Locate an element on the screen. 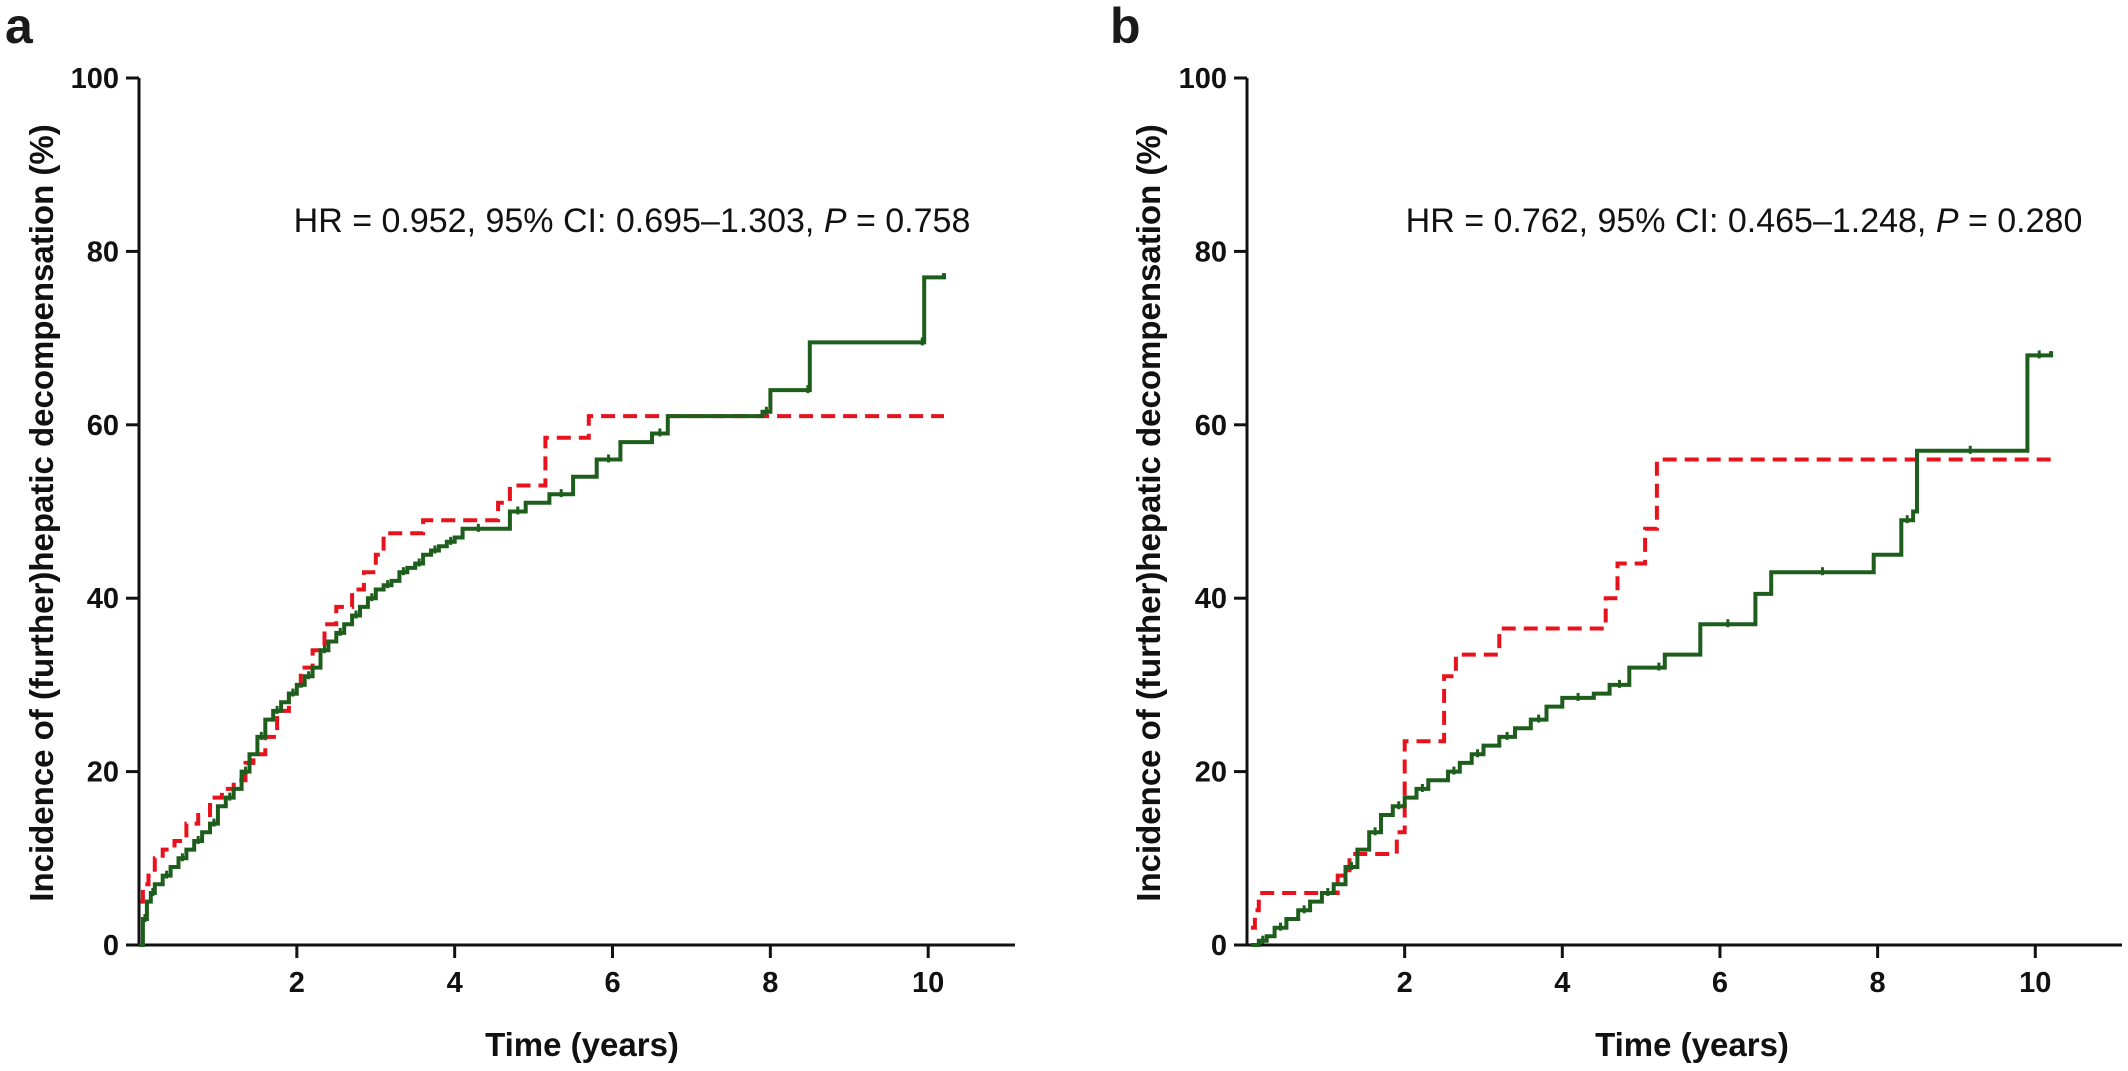 The width and height of the screenshot is (2128, 1071). panel-a-y-tick-label: 100 is located at coordinates (95, 79).